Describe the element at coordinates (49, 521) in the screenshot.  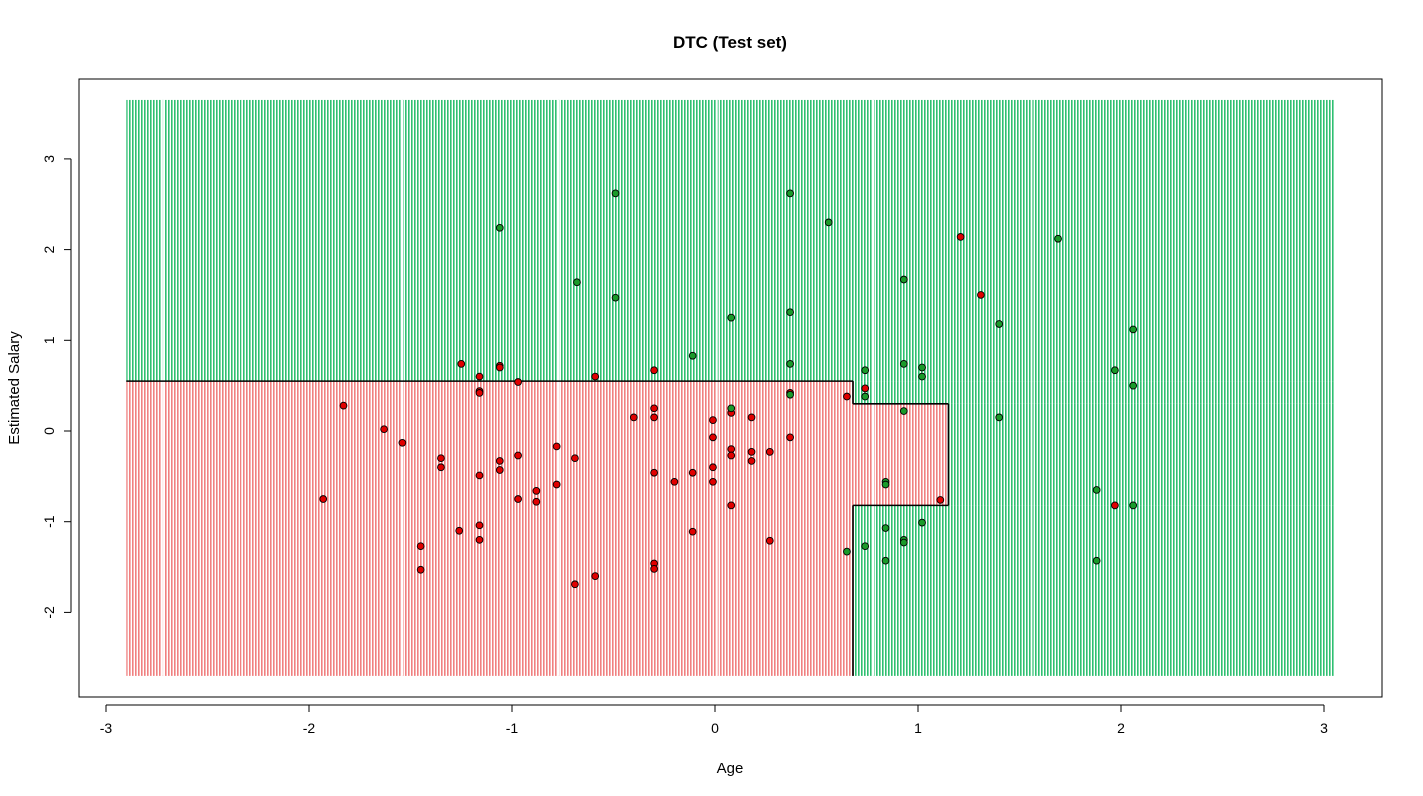
I see `y-tick-label-1: -1` at that location.